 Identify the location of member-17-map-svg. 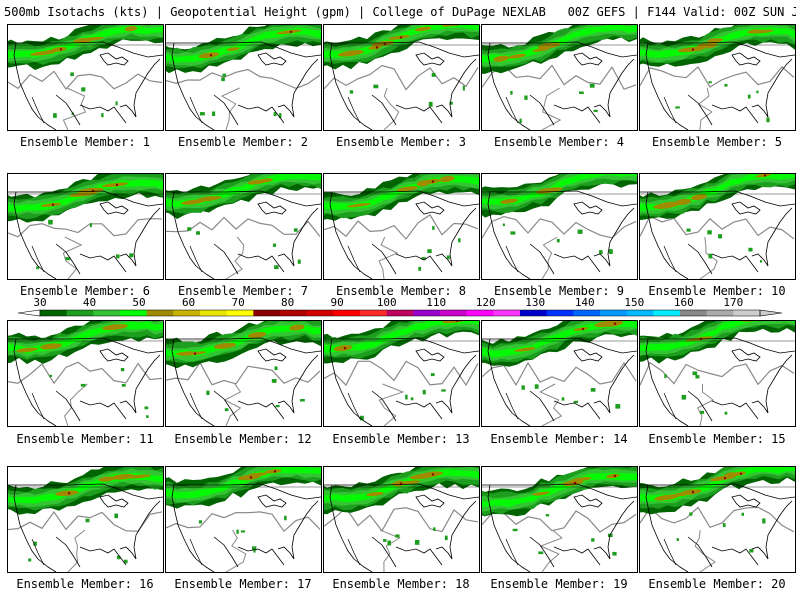
(243, 519).